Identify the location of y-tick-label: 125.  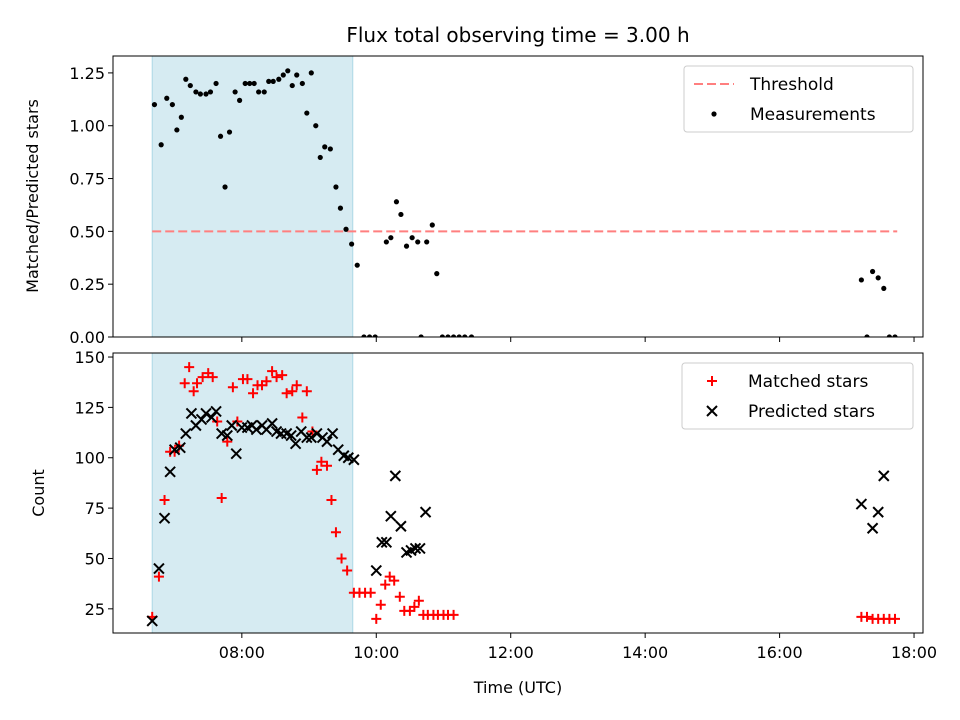
(89, 407).